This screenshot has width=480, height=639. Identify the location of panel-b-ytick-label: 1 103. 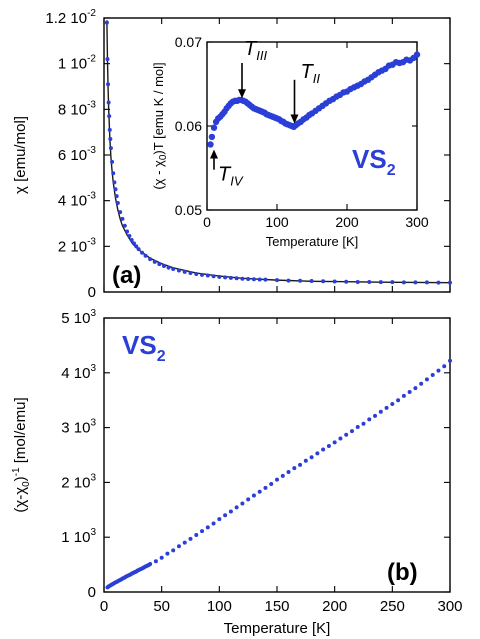
(78, 536).